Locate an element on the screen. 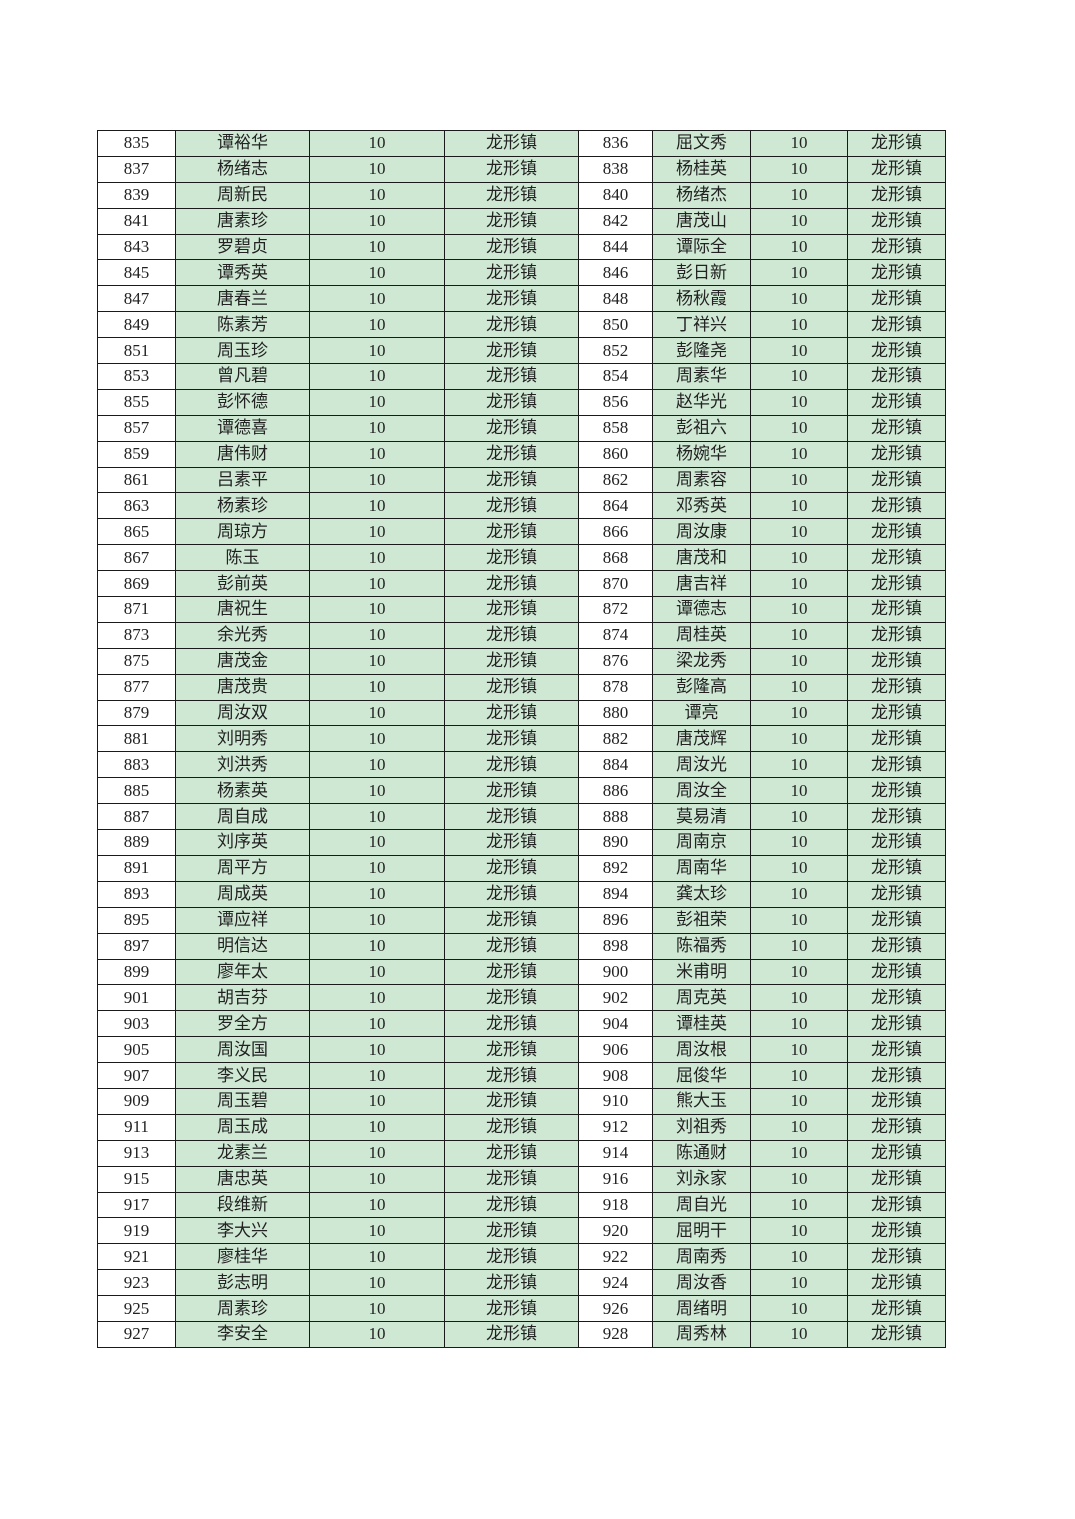  cell-name: 杨绪杰 is located at coordinates (701, 195).